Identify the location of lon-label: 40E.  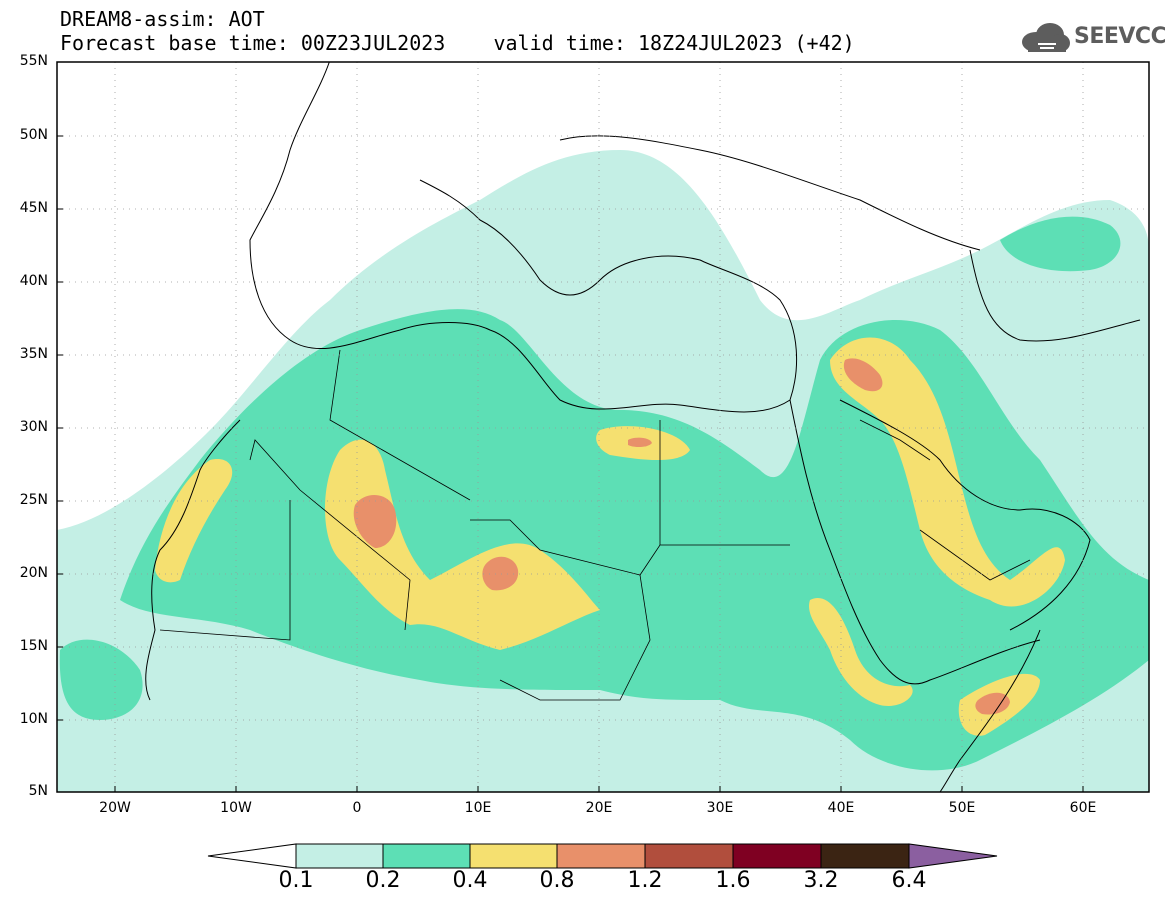
(841, 808).